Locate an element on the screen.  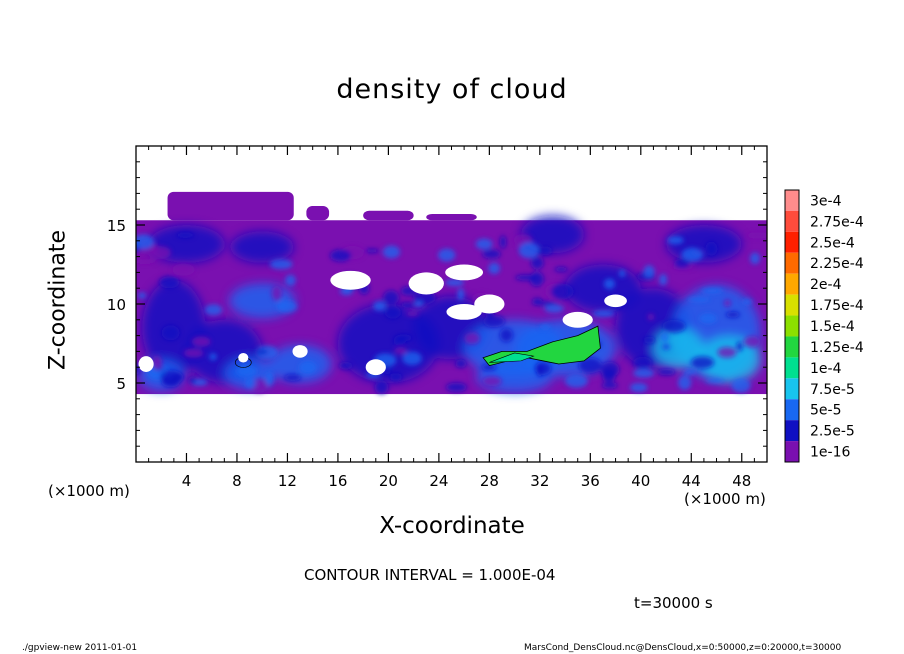
colorbar-label: 1.5e-4 is located at coordinates (832, 327).